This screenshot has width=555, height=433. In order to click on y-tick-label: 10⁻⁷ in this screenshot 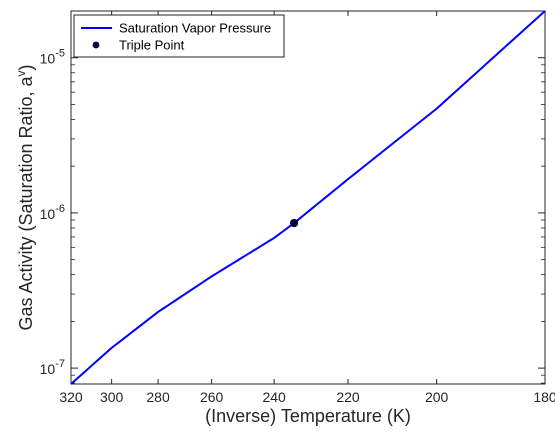, I will do `click(52, 367)`.